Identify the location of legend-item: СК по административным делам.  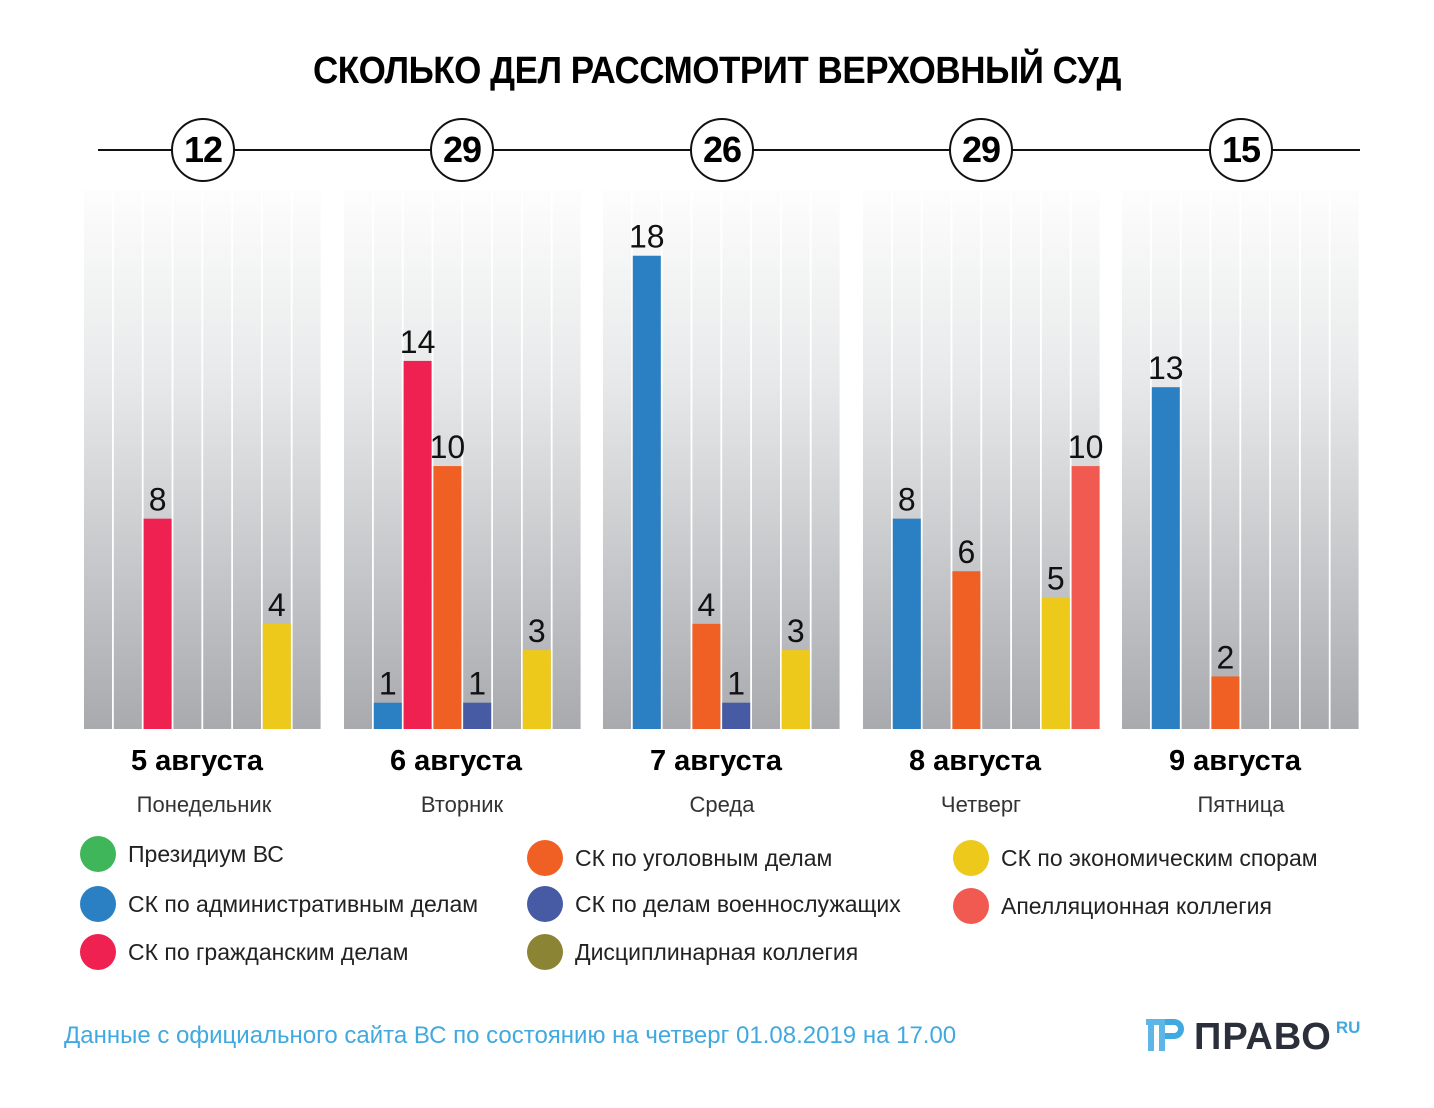
(279, 904).